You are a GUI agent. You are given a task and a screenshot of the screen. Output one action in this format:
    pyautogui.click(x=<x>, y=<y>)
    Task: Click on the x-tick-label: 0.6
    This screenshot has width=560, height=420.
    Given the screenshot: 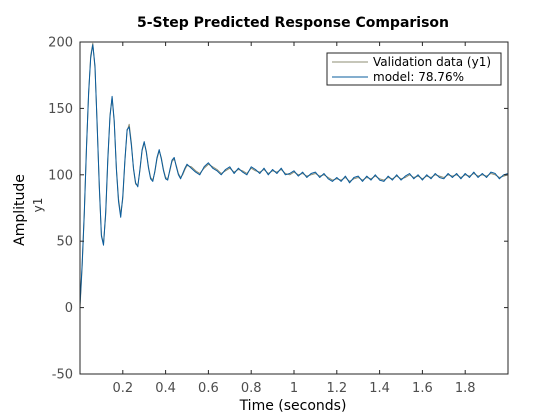 What is the action you would take?
    pyautogui.click(x=208, y=388)
    